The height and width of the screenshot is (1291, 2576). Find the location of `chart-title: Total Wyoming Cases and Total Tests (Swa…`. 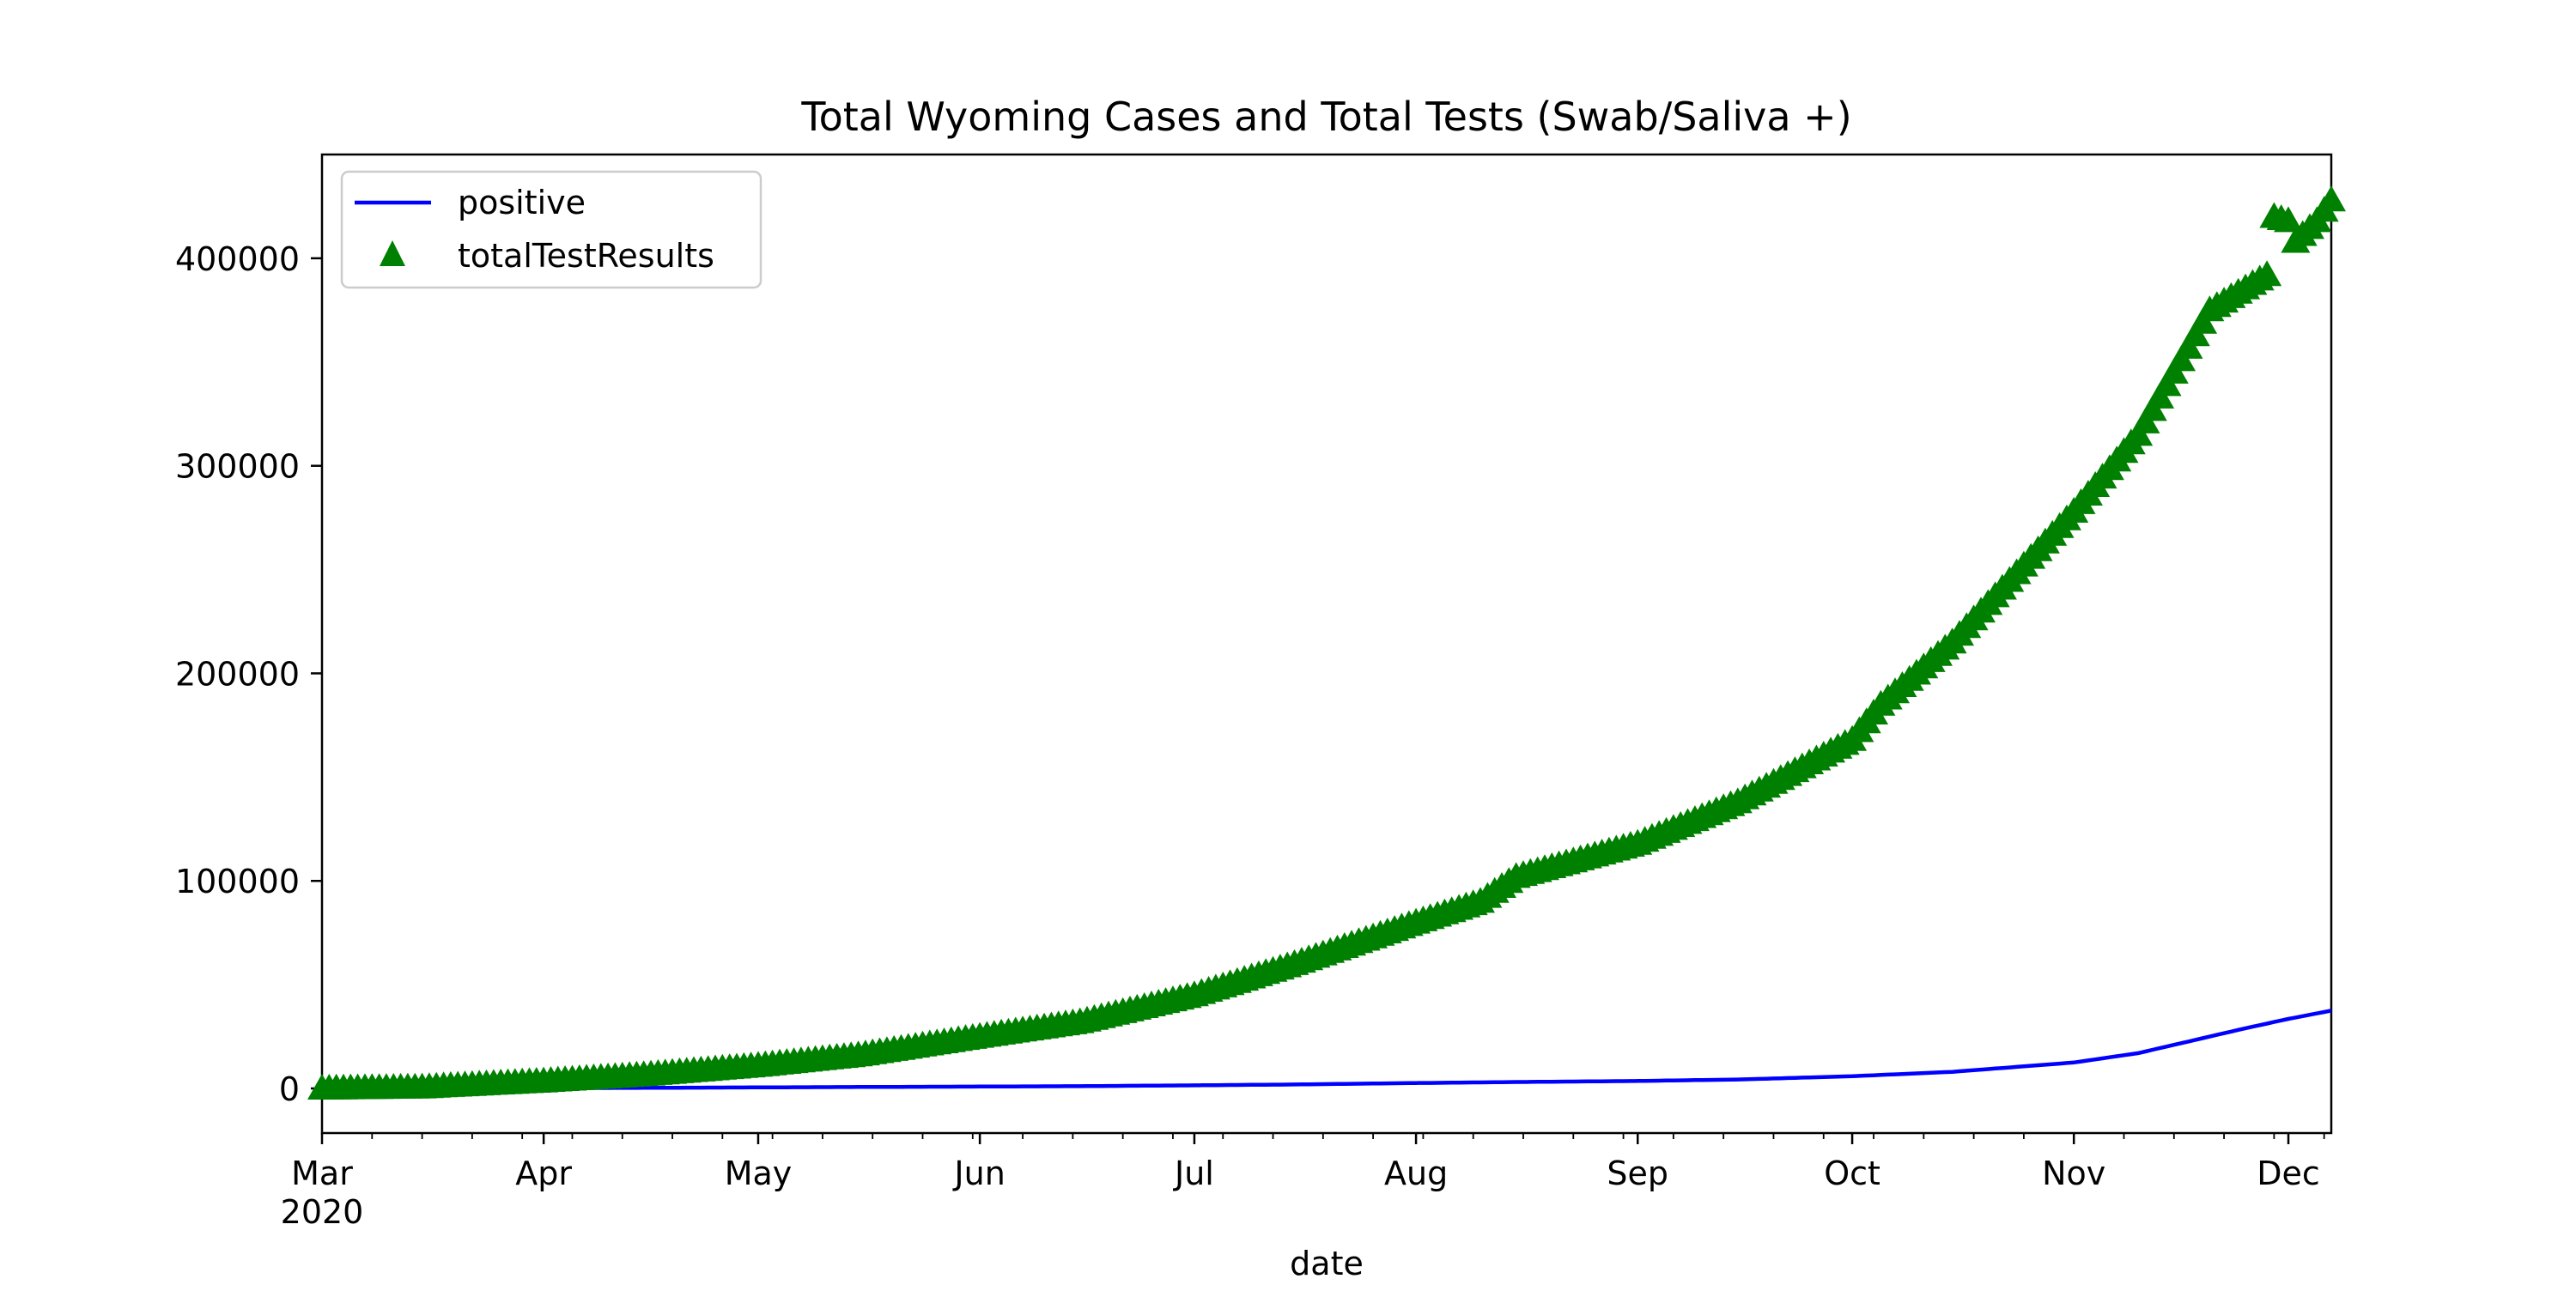

chart-title: Total Wyoming Cases and Total Tests (Swa… is located at coordinates (1325, 117).